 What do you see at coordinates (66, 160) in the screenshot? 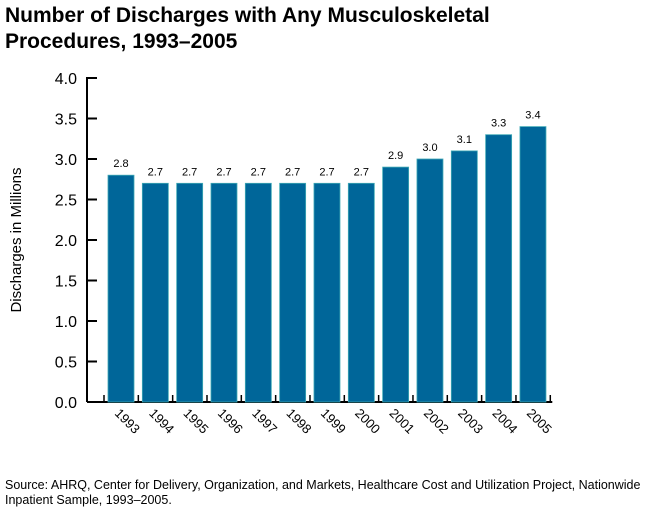
I see `y-tick-label: 3.0` at bounding box center [66, 160].